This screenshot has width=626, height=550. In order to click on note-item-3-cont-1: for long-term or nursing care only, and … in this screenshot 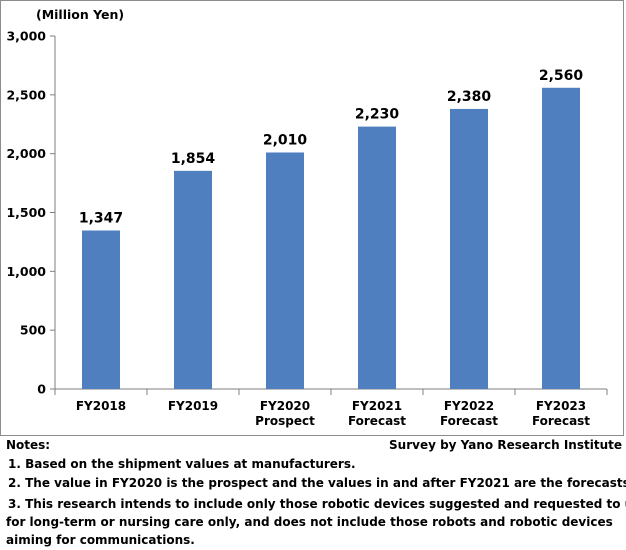, I will do `click(309, 522)`.